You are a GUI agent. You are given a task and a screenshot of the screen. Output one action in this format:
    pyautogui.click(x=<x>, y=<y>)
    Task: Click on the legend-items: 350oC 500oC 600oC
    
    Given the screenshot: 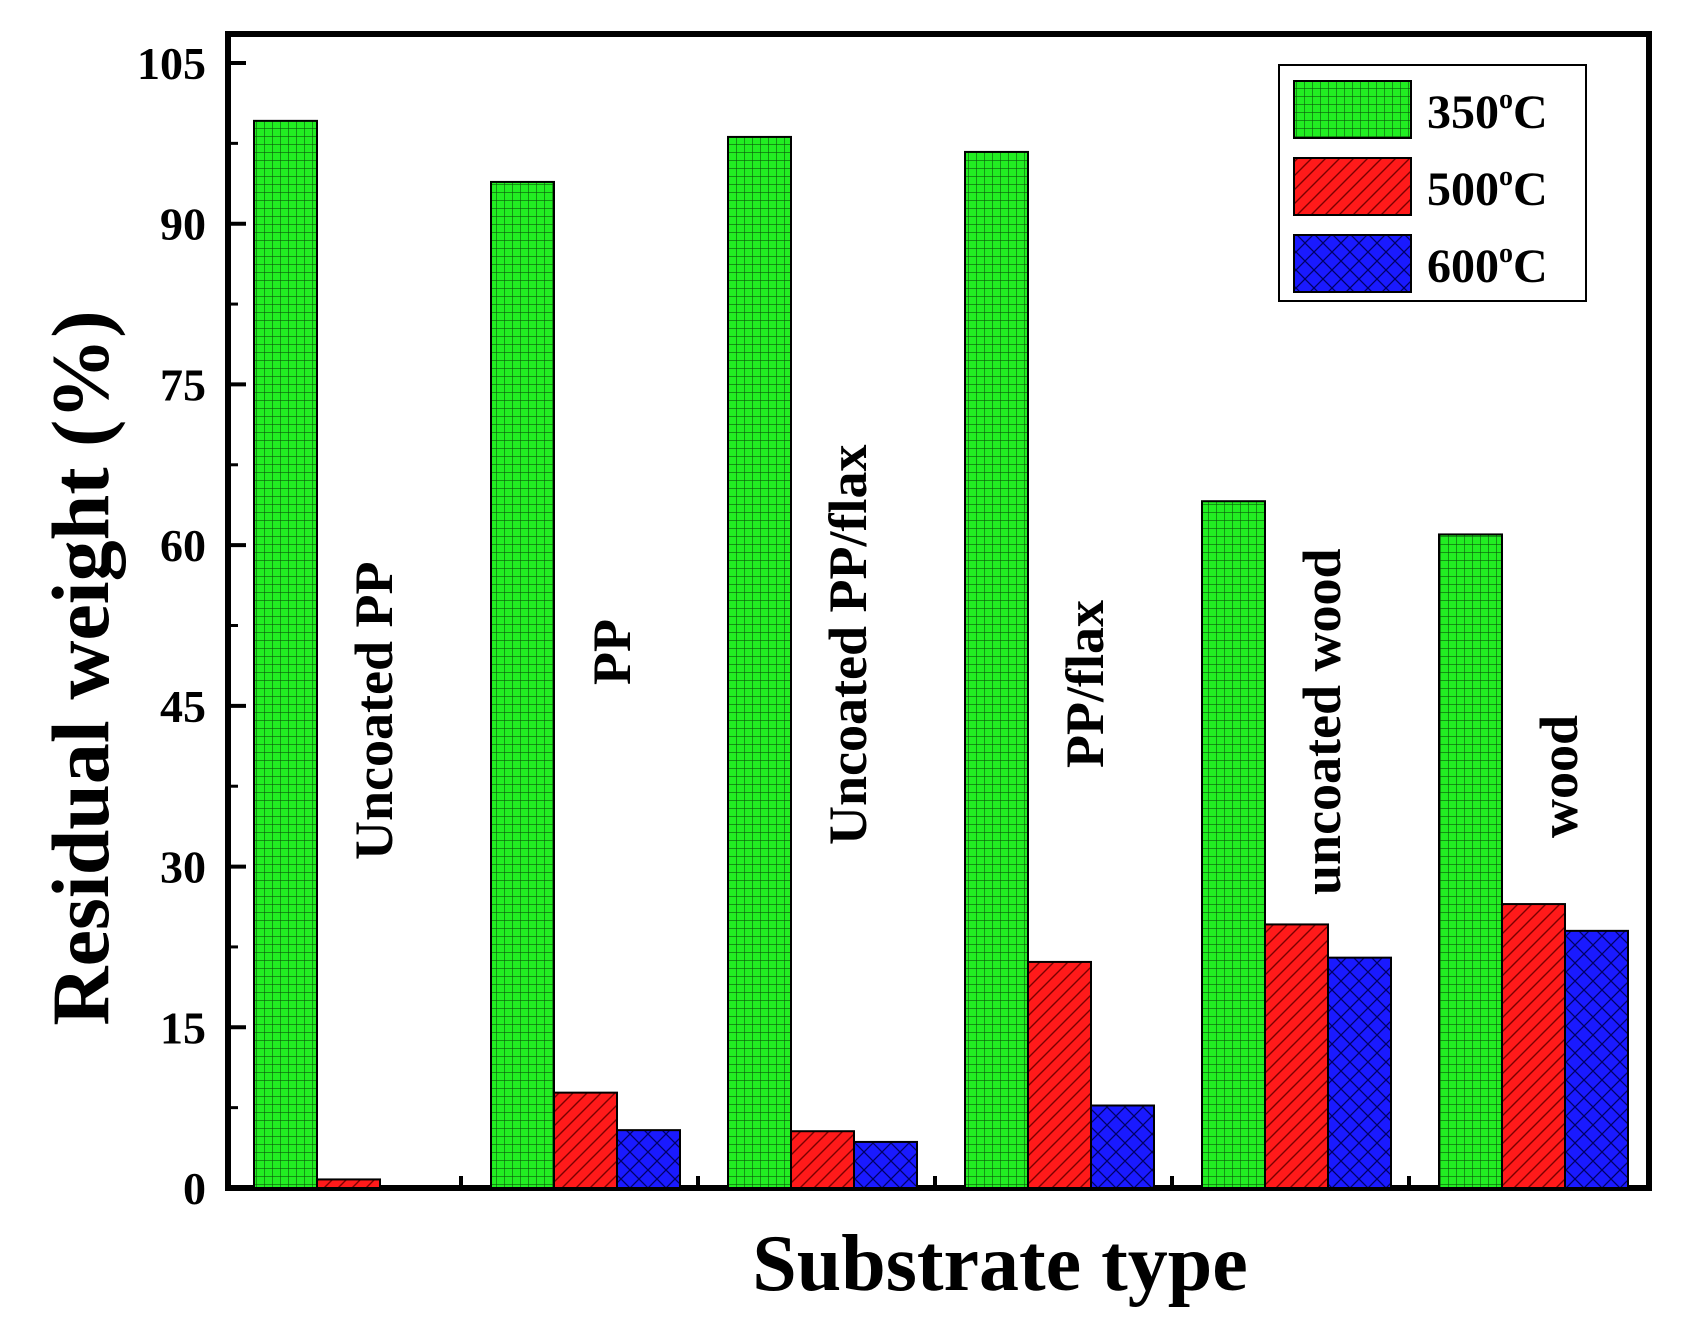 What is the action you would take?
    pyautogui.click(x=1420, y=186)
    